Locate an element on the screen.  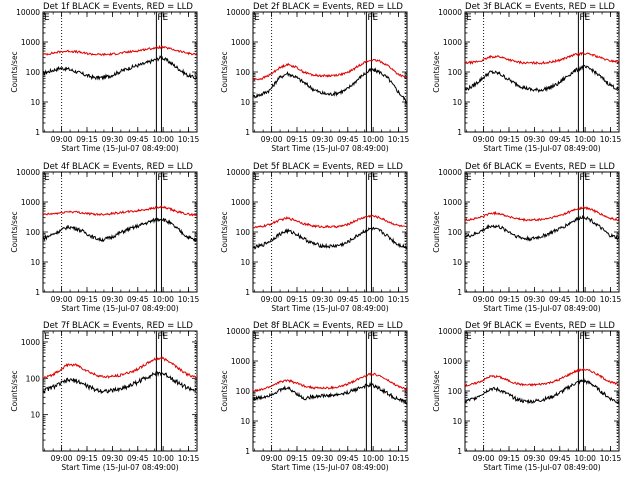
panel-title: Det 7f BLACK = Events, RED = LLD is located at coordinates (118, 326).